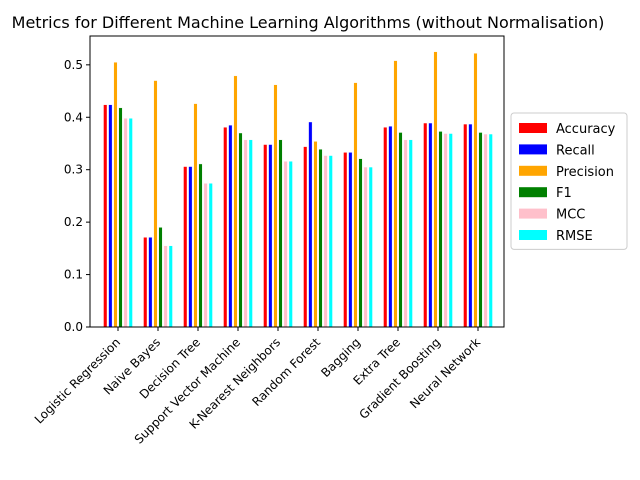 This screenshot has width=640, height=480. Describe the element at coordinates (533, 235) in the screenshot. I see `legend-swatch-rmse` at that location.